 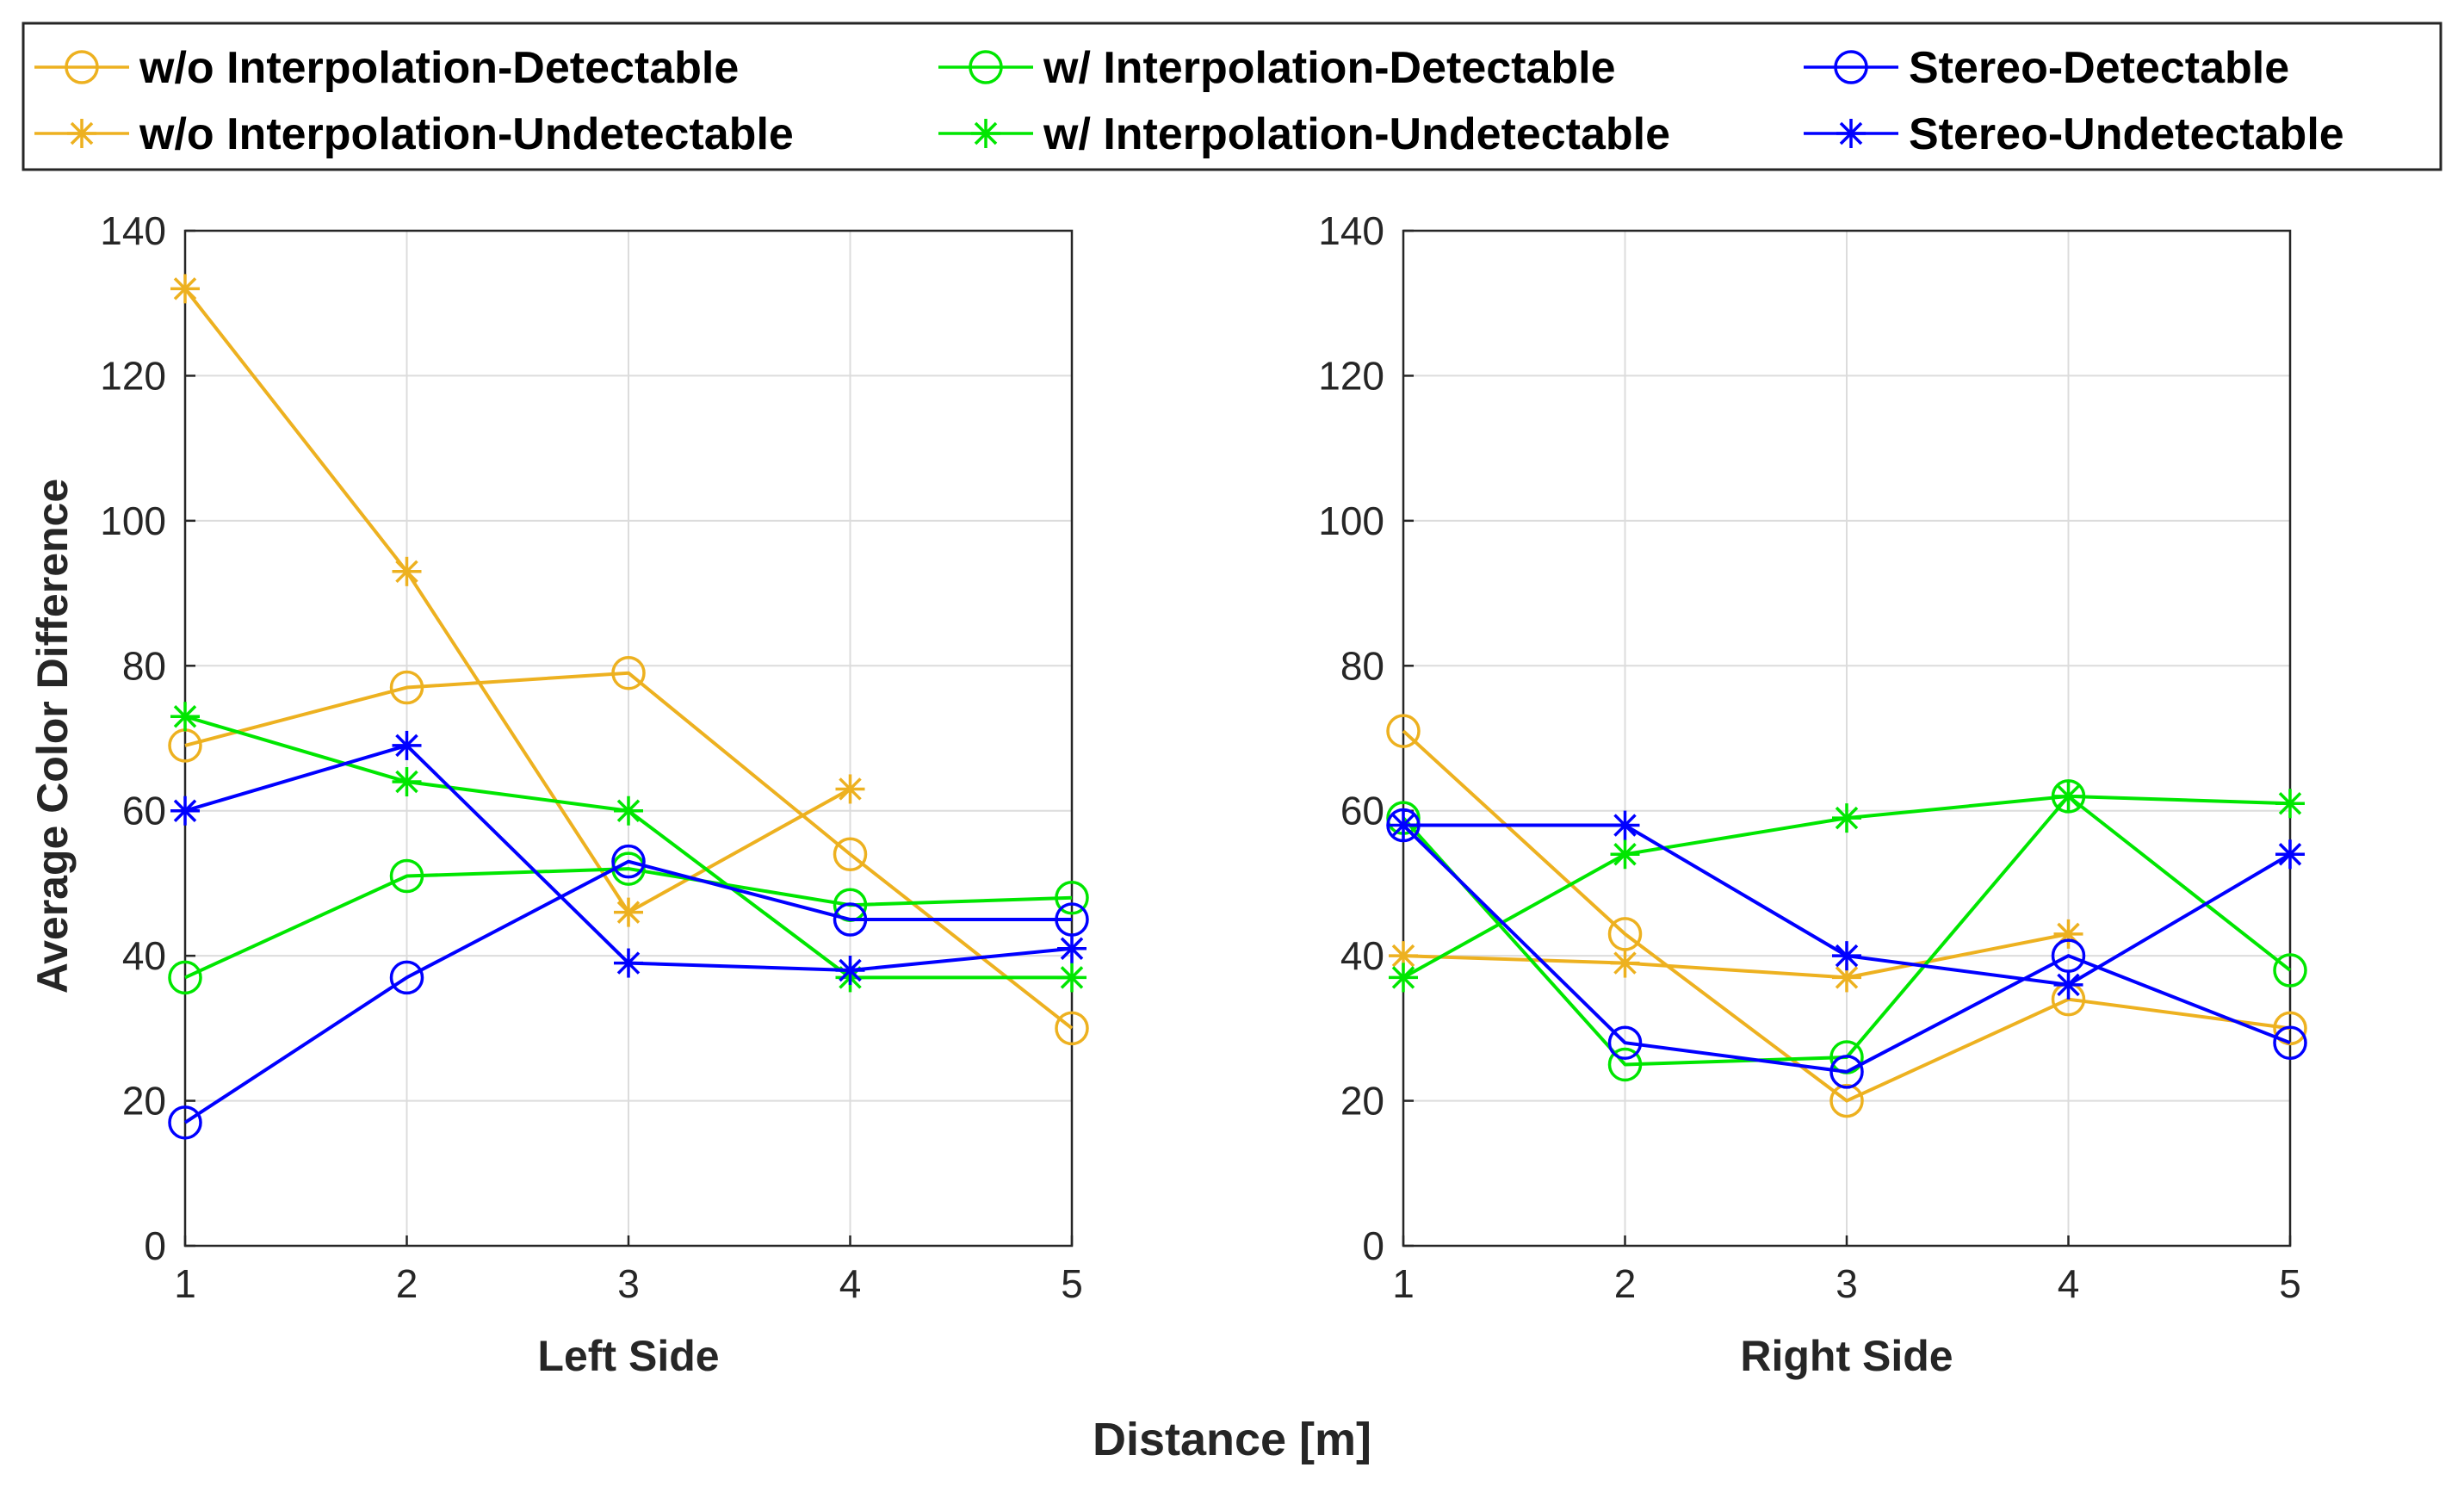 What do you see at coordinates (1329, 68) in the screenshot?
I see `legend-label: w/ Interpolation-Detectable` at bounding box center [1329, 68].